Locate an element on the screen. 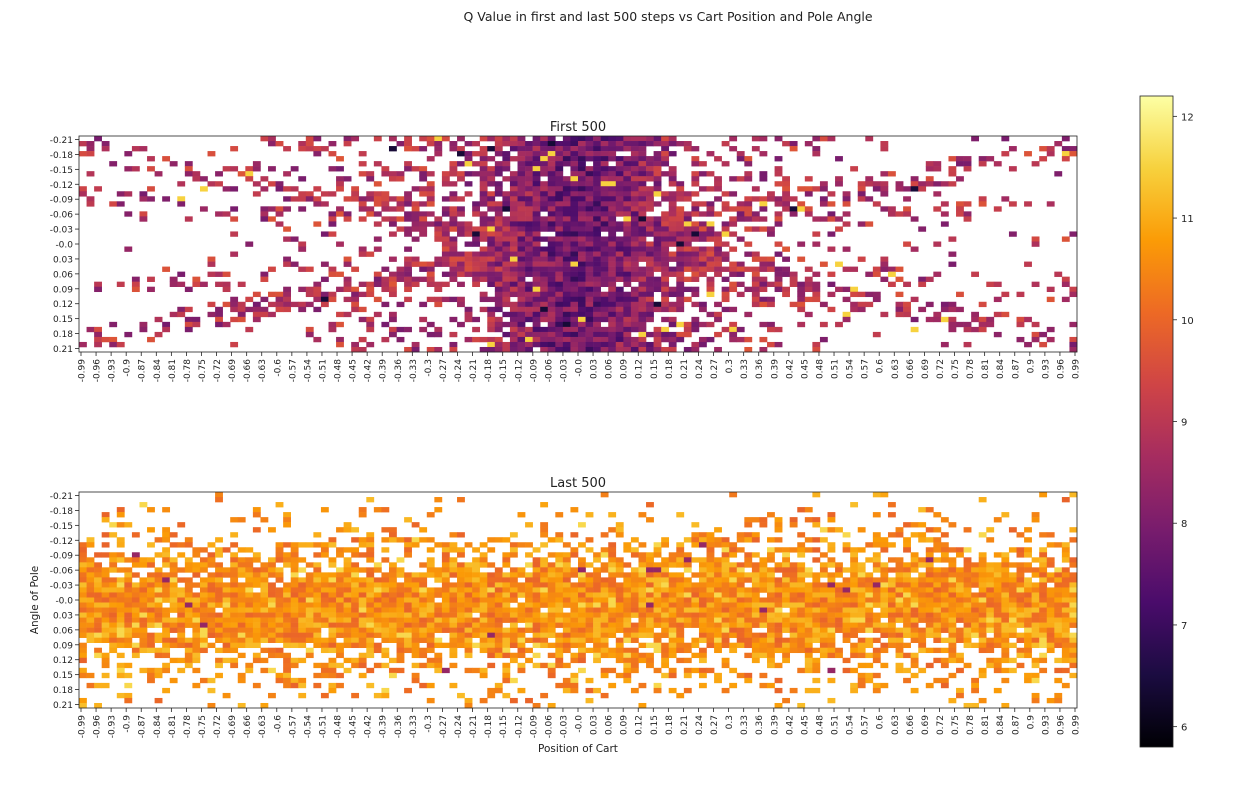 The width and height of the screenshot is (1251, 790). x-tick-label: -0.06 is located at coordinates (549, 371).